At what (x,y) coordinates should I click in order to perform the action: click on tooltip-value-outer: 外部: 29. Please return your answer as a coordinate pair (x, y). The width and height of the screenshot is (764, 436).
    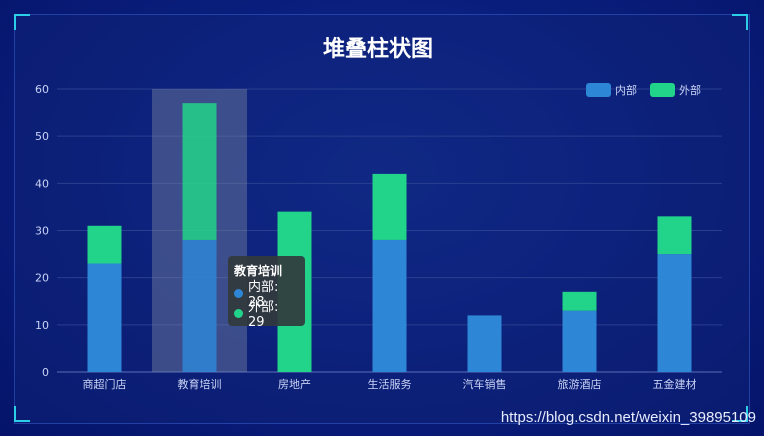
    Looking at the image, I should click on (263, 315).